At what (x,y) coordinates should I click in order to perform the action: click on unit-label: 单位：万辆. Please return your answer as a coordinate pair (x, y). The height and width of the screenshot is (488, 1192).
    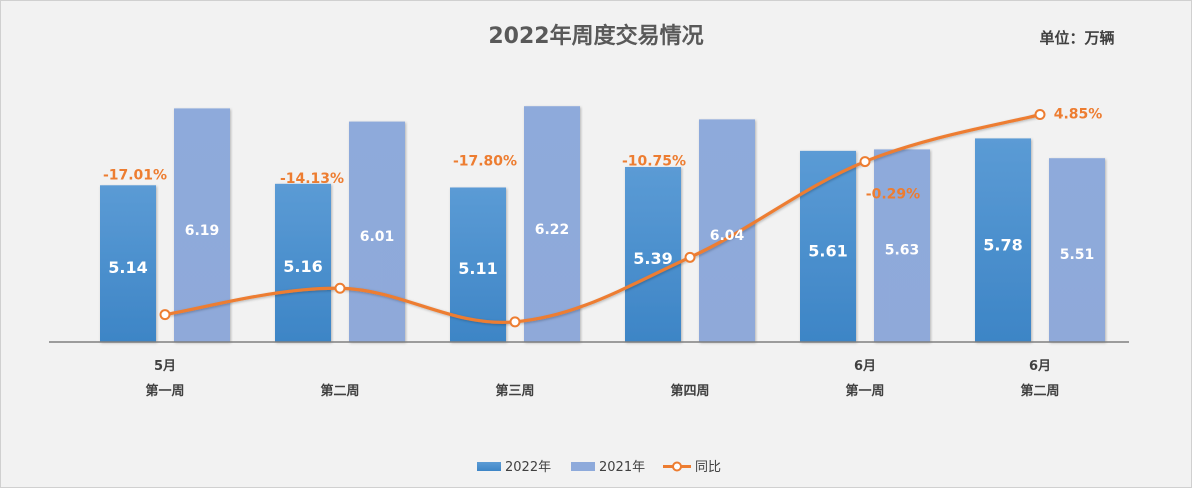
    Looking at the image, I should click on (1076, 38).